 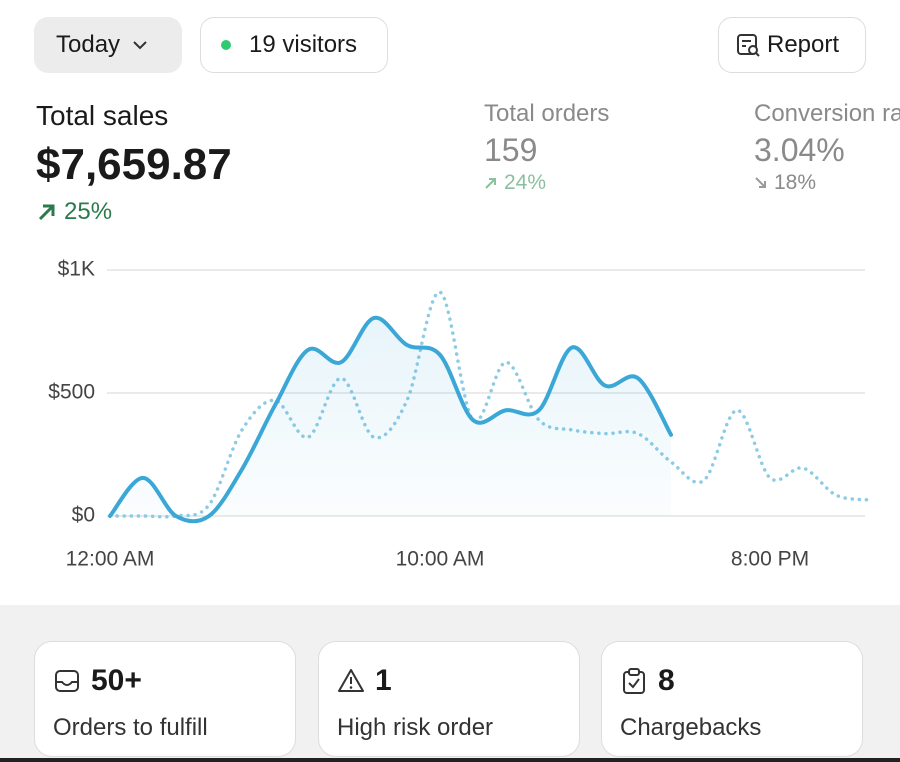 What do you see at coordinates (71, 392) in the screenshot?
I see `y-tick-label: $500` at bounding box center [71, 392].